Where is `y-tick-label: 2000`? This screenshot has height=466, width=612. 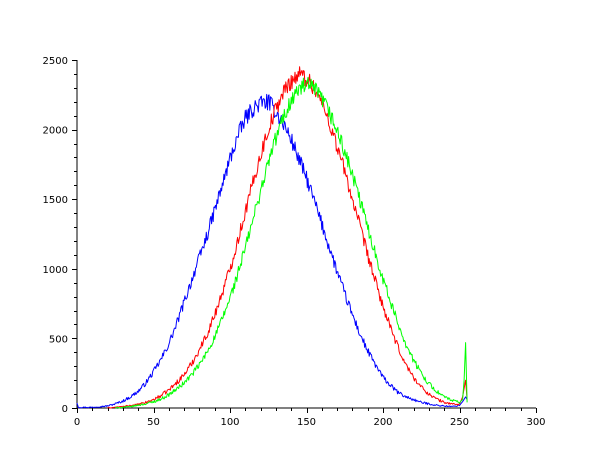
y-tick-label: 2000 is located at coordinates (55, 131).